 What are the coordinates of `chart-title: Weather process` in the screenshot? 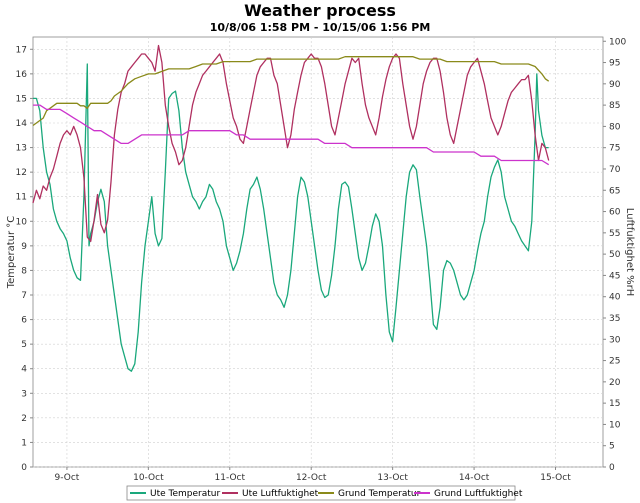 It's located at (320, 10).